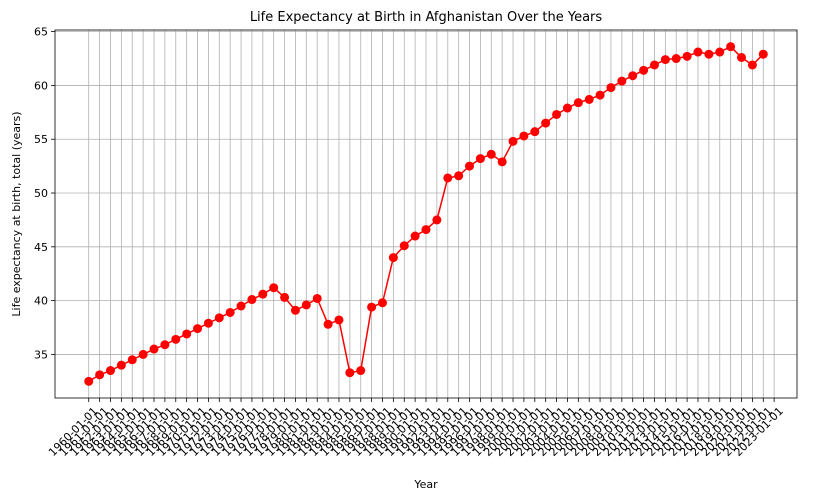  Describe the element at coordinates (41, 85) in the screenshot. I see `y-tick-label: 60` at that location.